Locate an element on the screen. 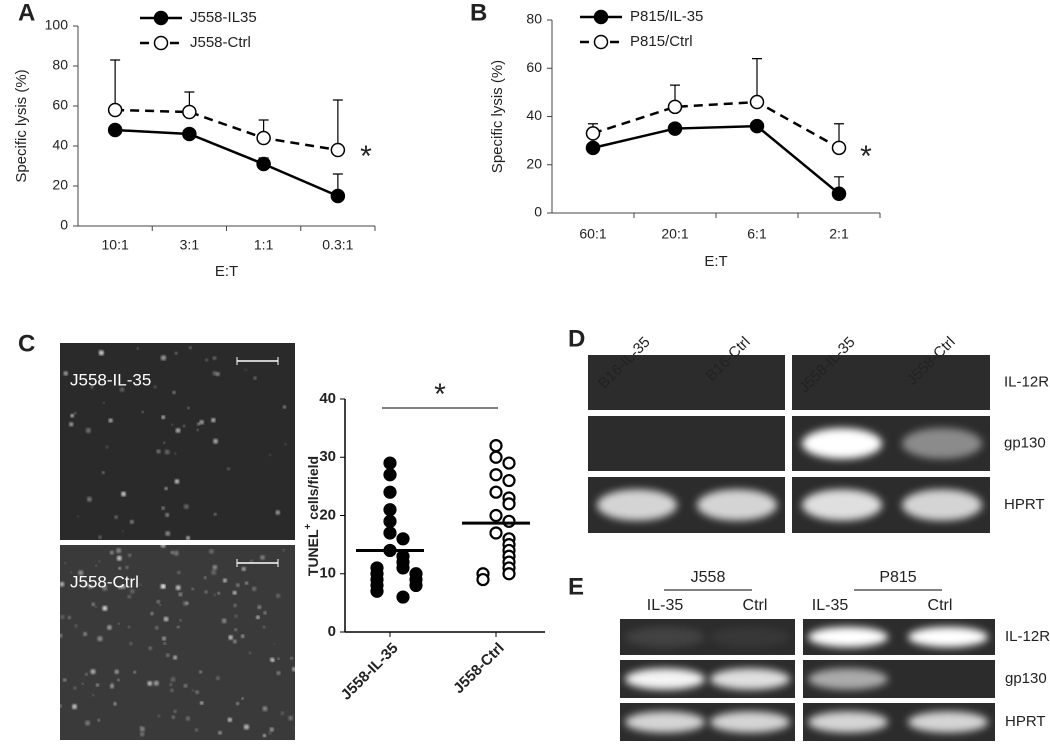  y-tick-label: 0 is located at coordinates (538, 212).